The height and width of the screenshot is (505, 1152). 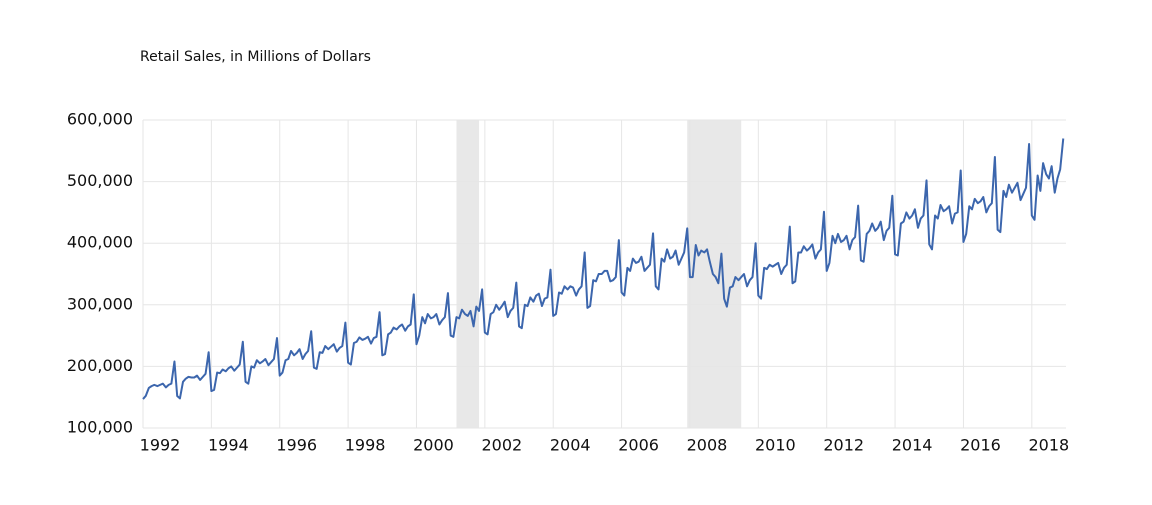 I want to click on x-tick-label: 1994, so click(x=228, y=445).